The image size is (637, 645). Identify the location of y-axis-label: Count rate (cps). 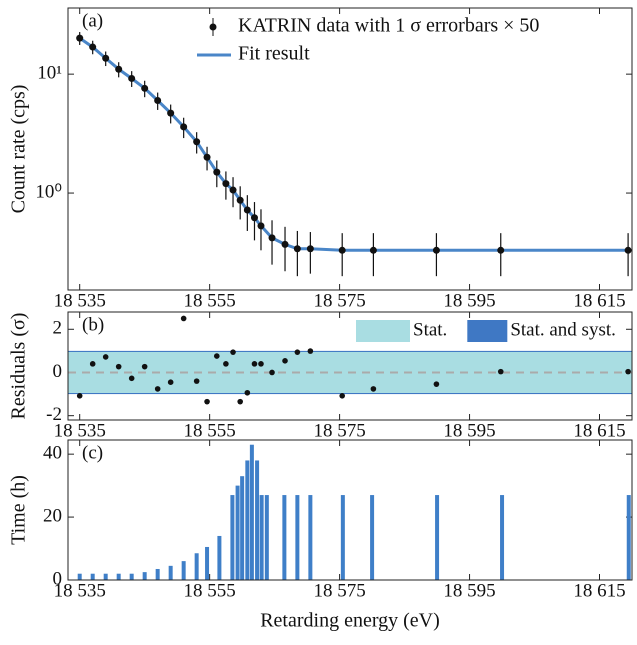
(19, 149).